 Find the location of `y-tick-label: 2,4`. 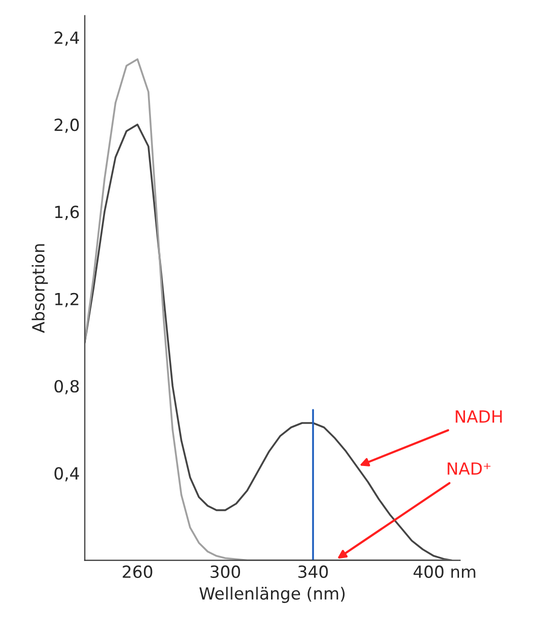

y-tick-label: 2,4 is located at coordinates (66, 38).